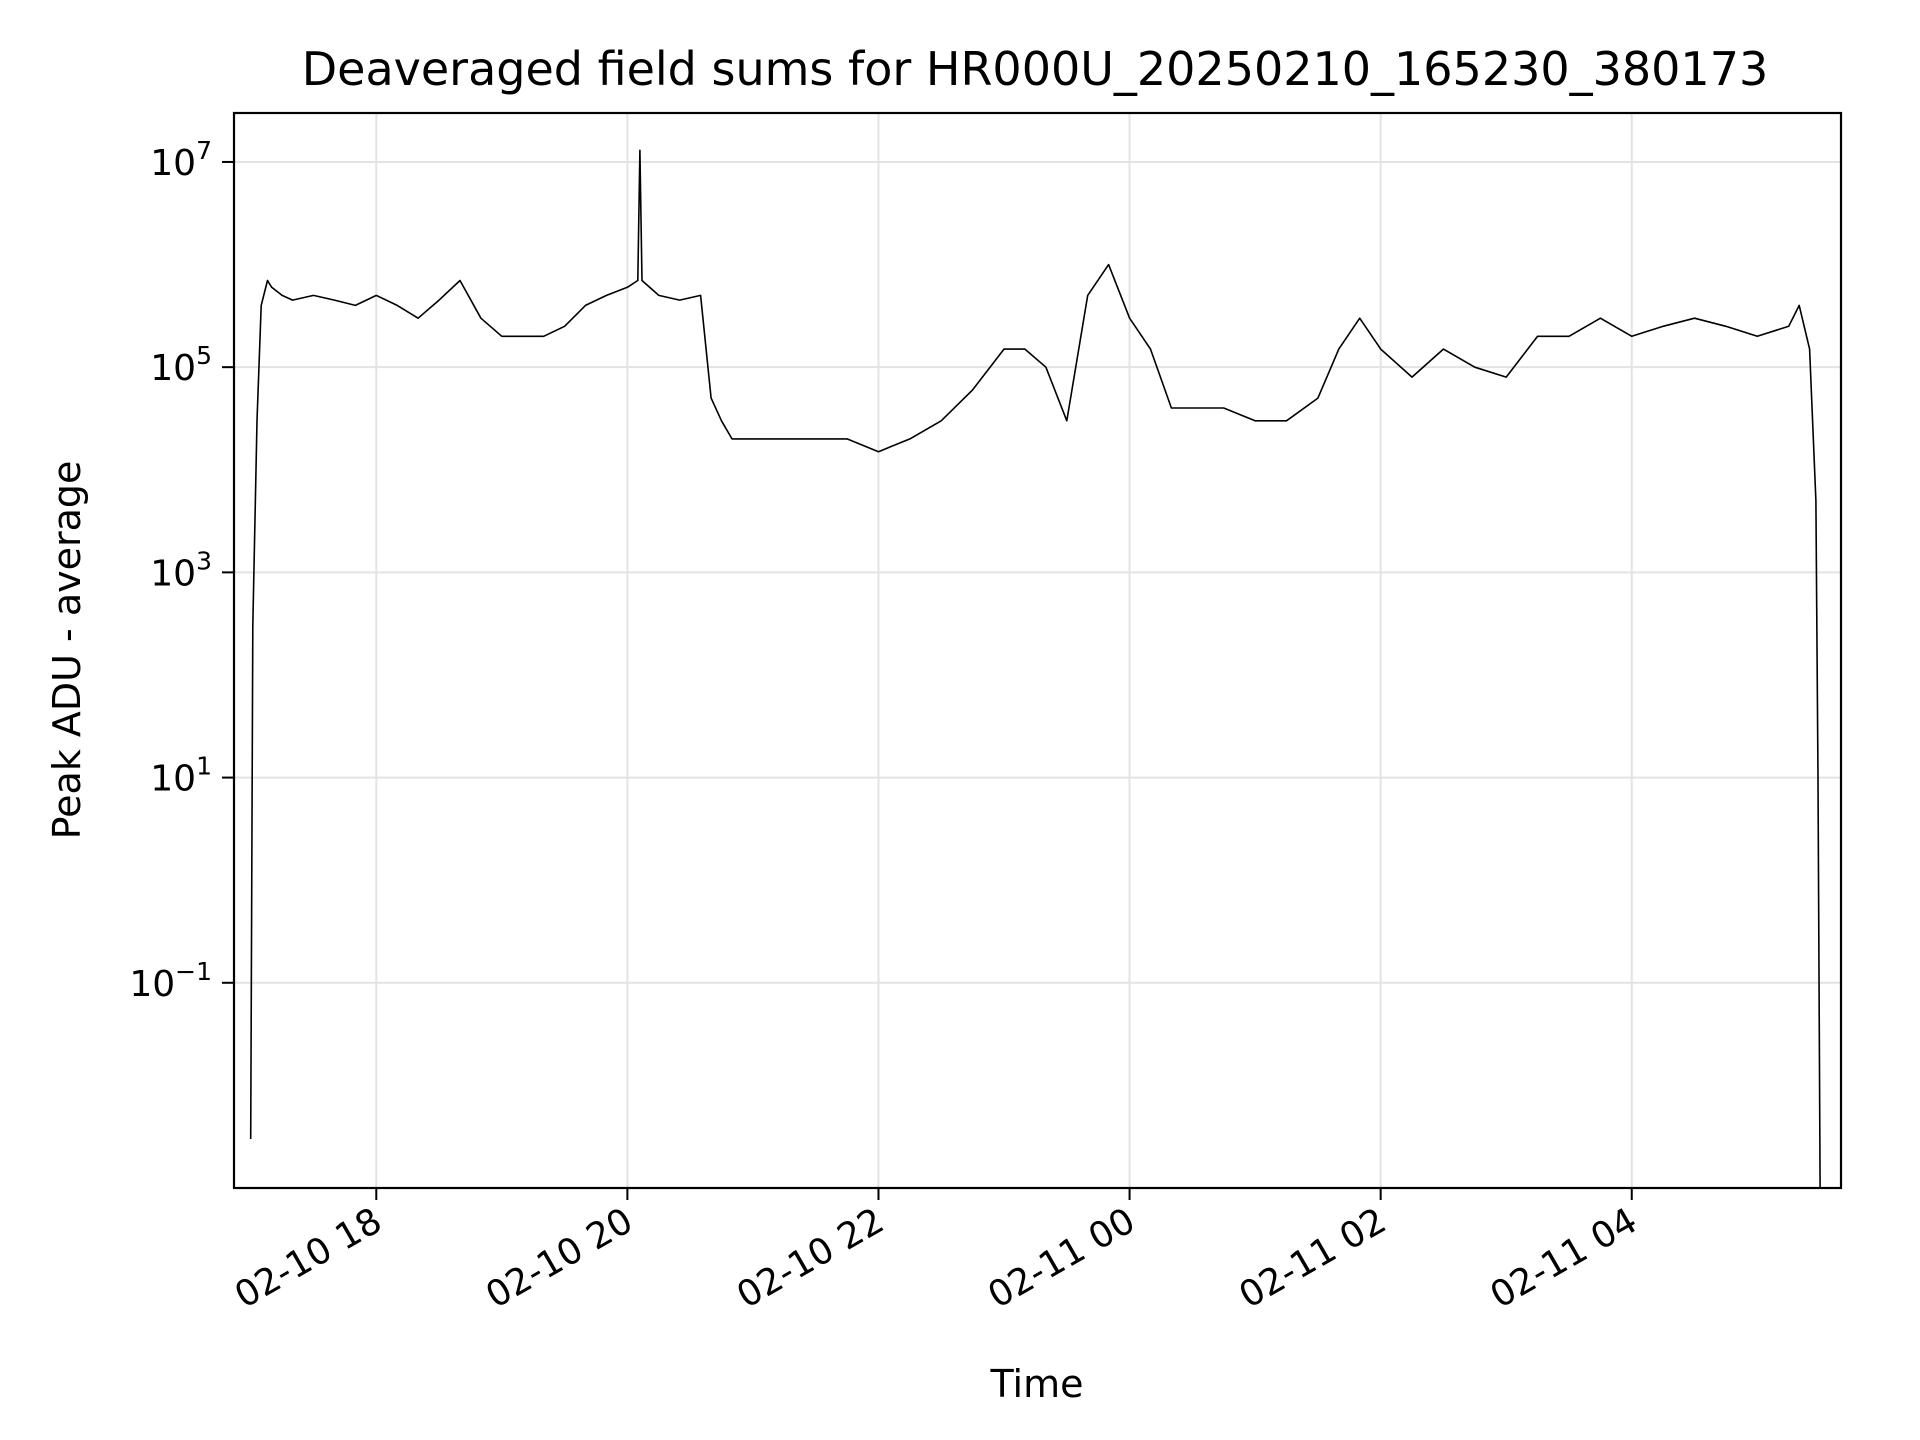 The image size is (1920, 1440). Describe the element at coordinates (181, 160) in the screenshot. I see `y-tick-label: 10⁷` at that location.